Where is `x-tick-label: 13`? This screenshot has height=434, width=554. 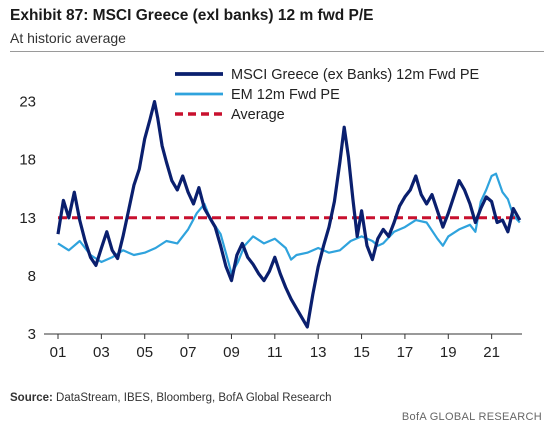
x-tick-label: 13 is located at coordinates (318, 352).